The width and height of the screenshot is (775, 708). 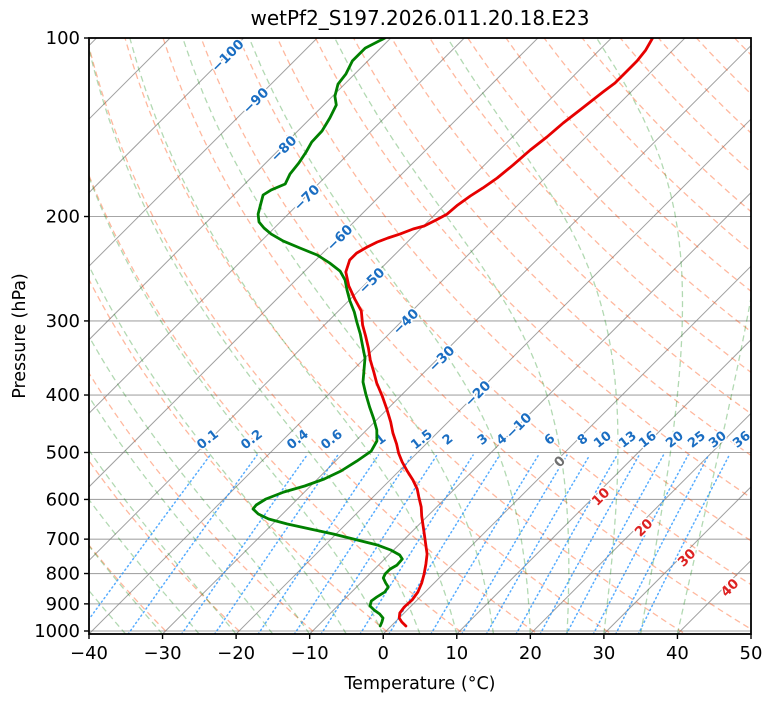 I want to click on x-tick-labels: −40 −30 −20 −10 0 10 20 30 40 50, so click(x=416, y=653).